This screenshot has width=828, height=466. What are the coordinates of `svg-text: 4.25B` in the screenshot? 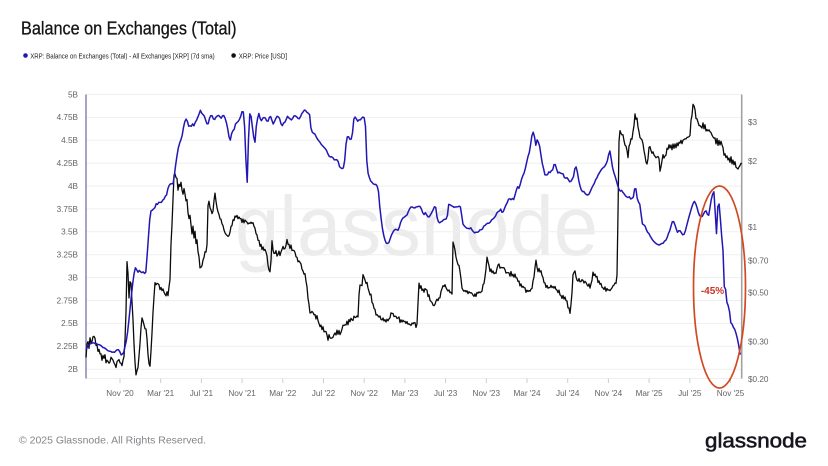 It's located at (68, 163).